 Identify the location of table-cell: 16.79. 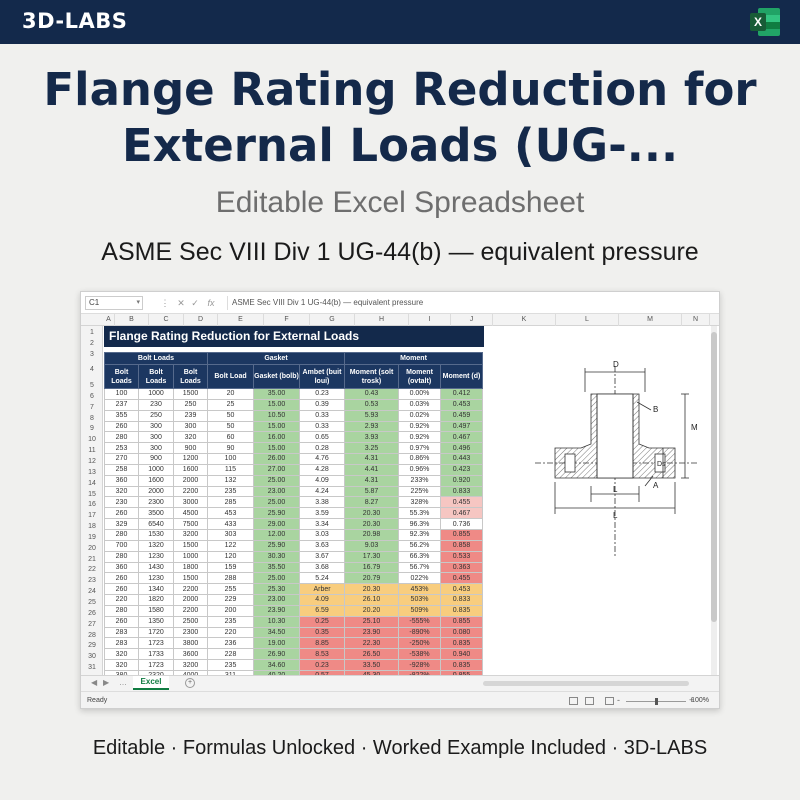
(371, 567).